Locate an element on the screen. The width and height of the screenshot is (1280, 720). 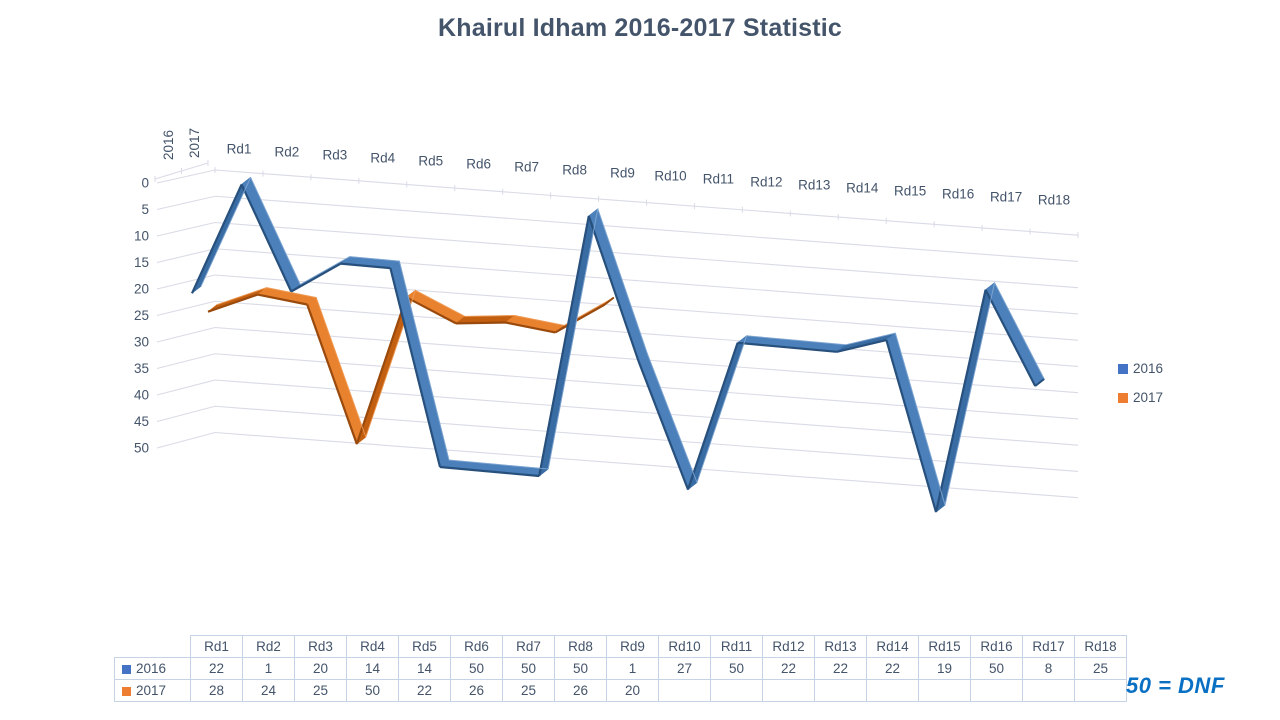
value-axis-label: 50 is located at coordinates (141, 448).